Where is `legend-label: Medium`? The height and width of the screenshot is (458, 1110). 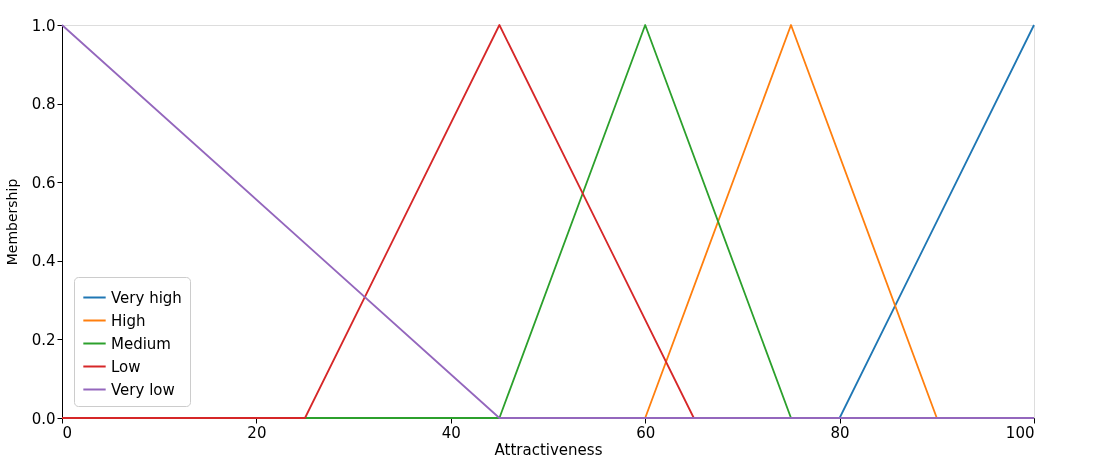 legend-label: Medium is located at coordinates (141, 343).